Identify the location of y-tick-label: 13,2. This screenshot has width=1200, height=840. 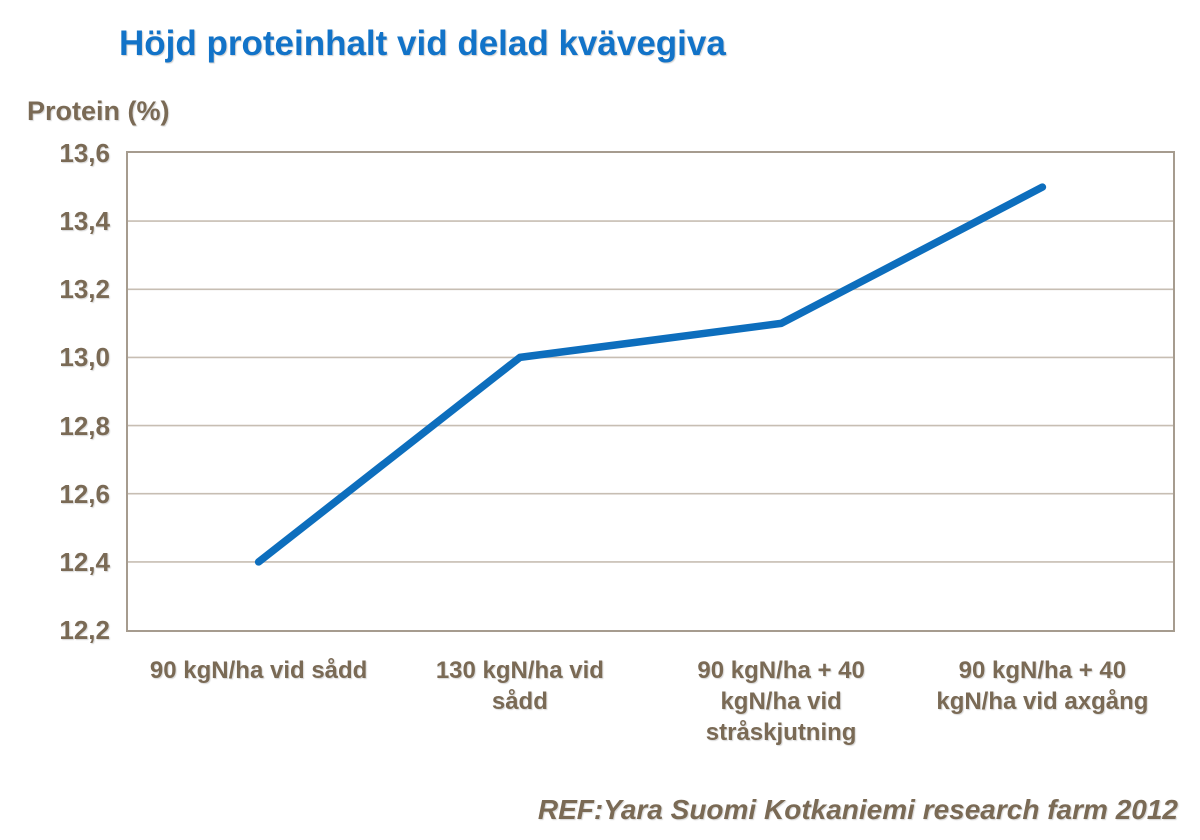
(84, 289).